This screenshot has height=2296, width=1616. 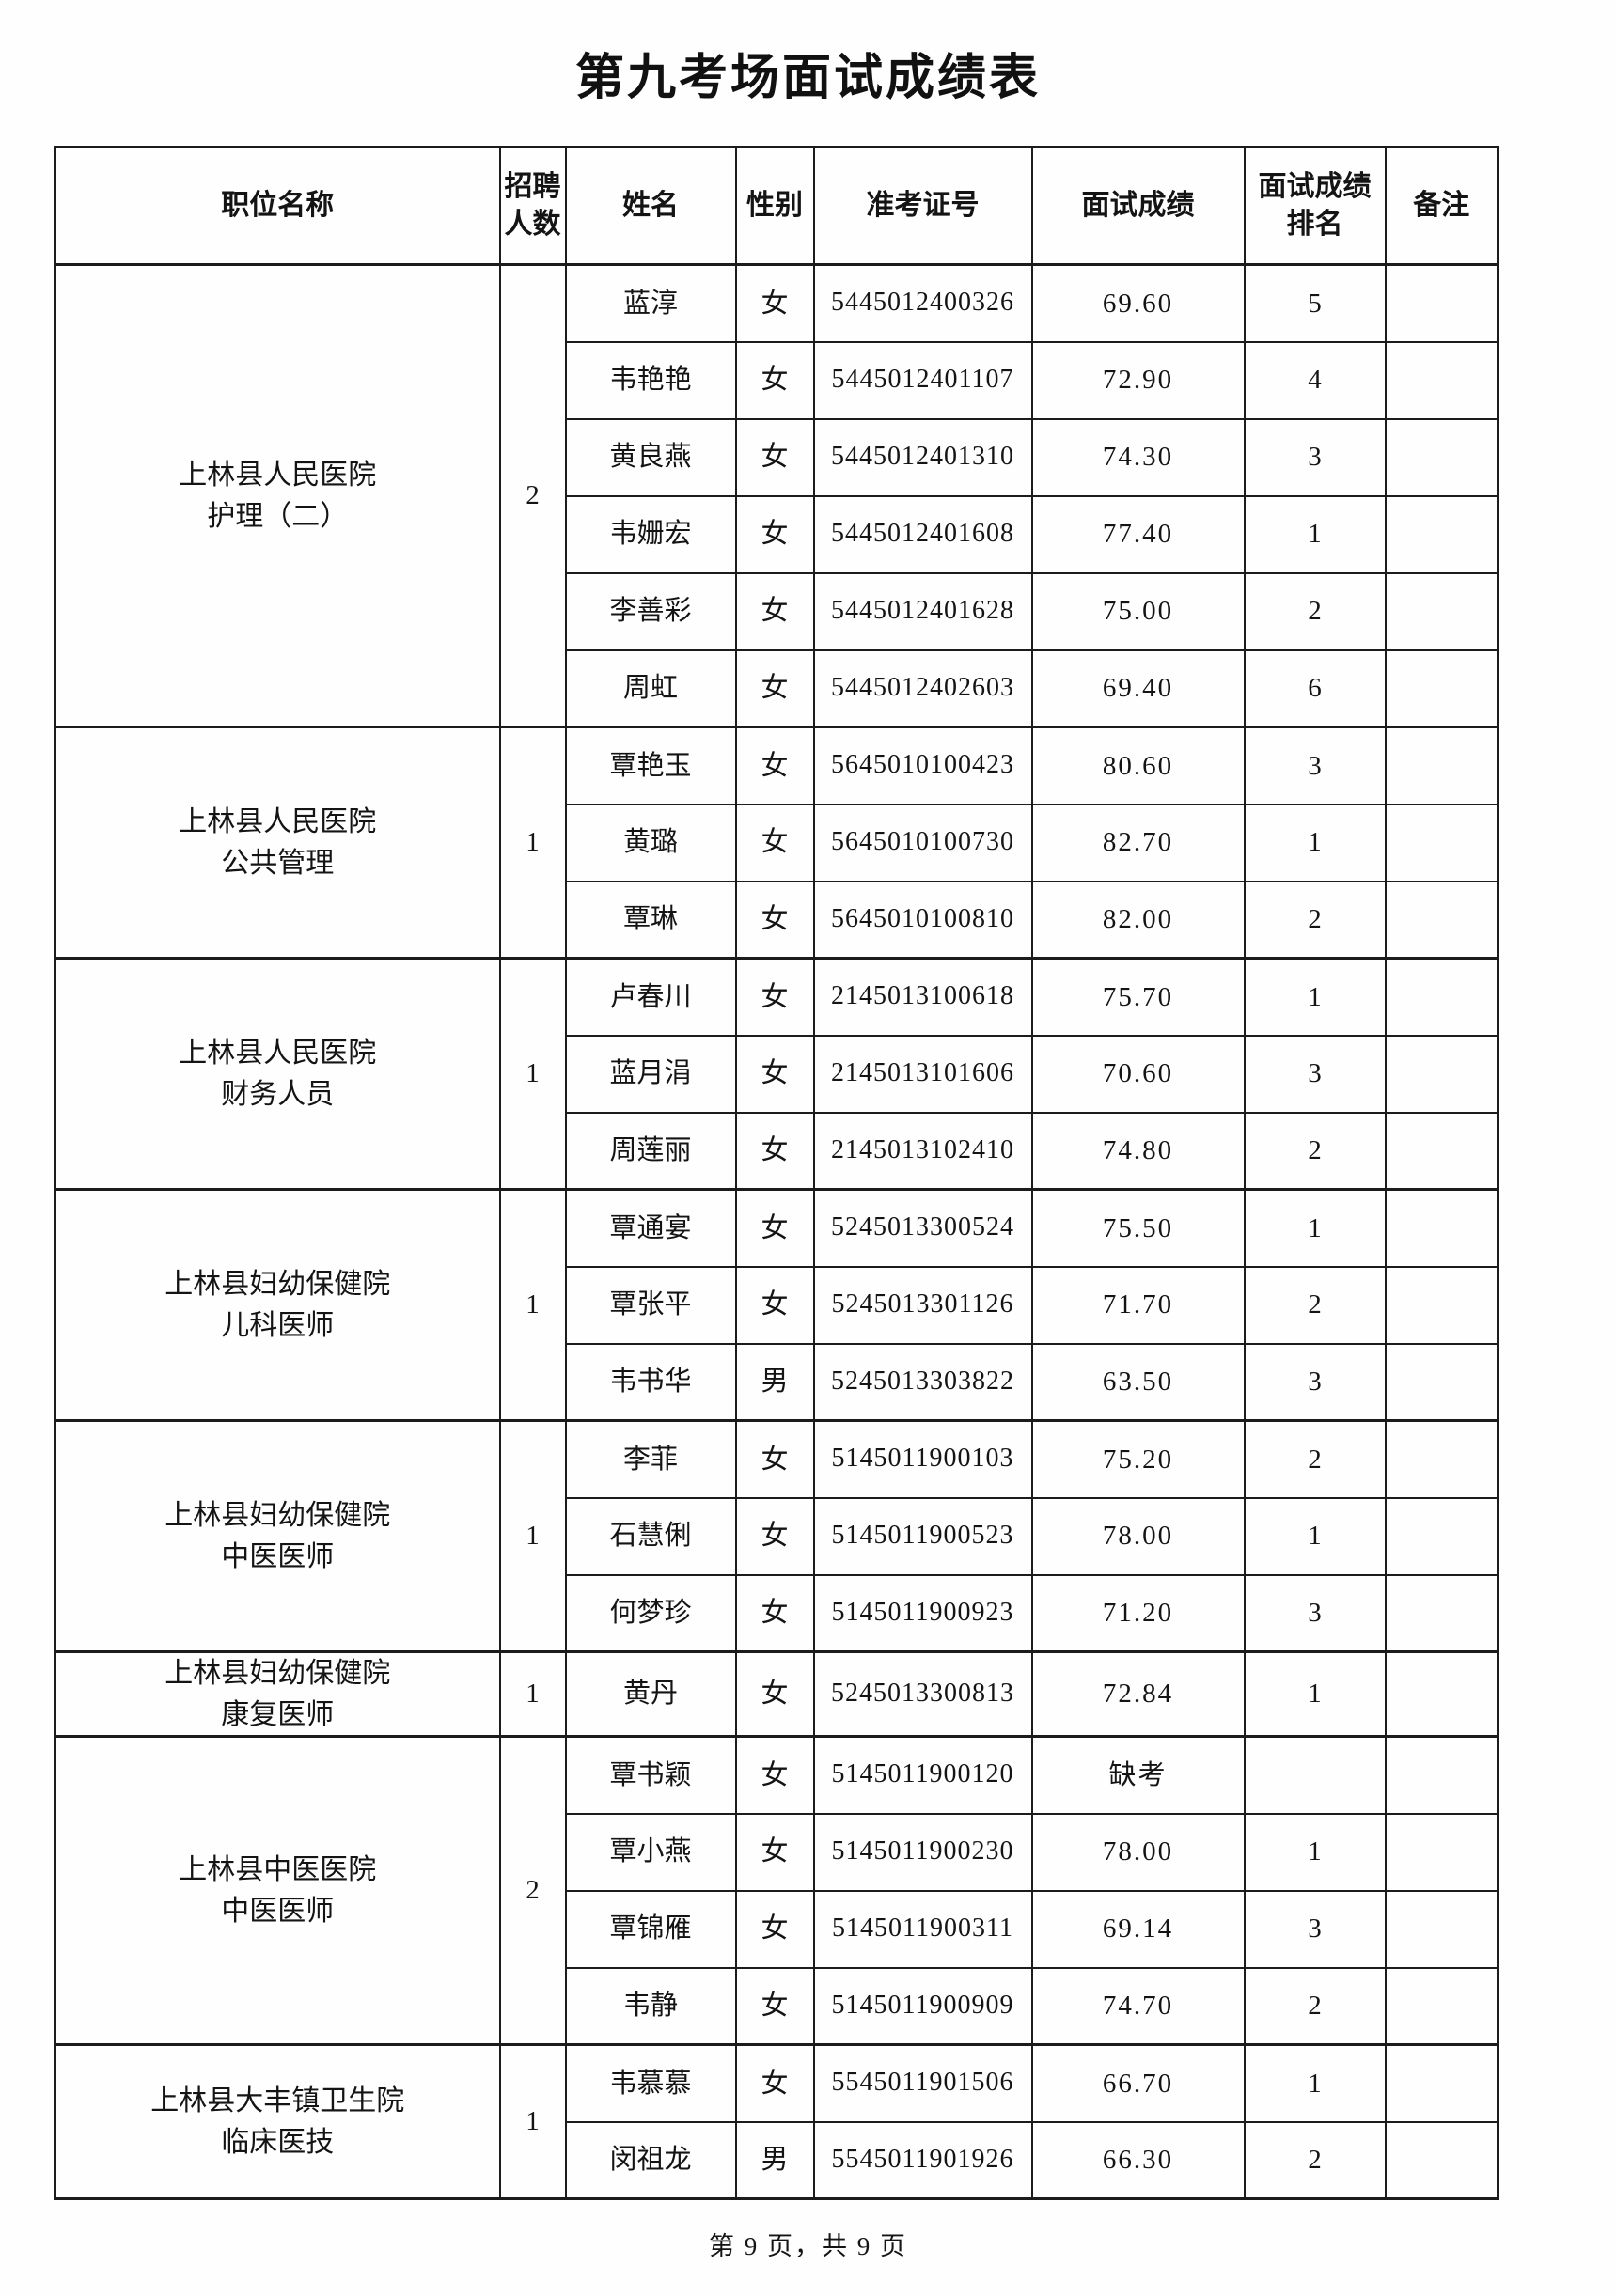 What do you see at coordinates (776, 2121) in the screenshot?
I see `table-row: 上林县大丰镇卫生院 临床医技 1 韦慕慕女 5545011901506 66.70 1` at bounding box center [776, 2121].